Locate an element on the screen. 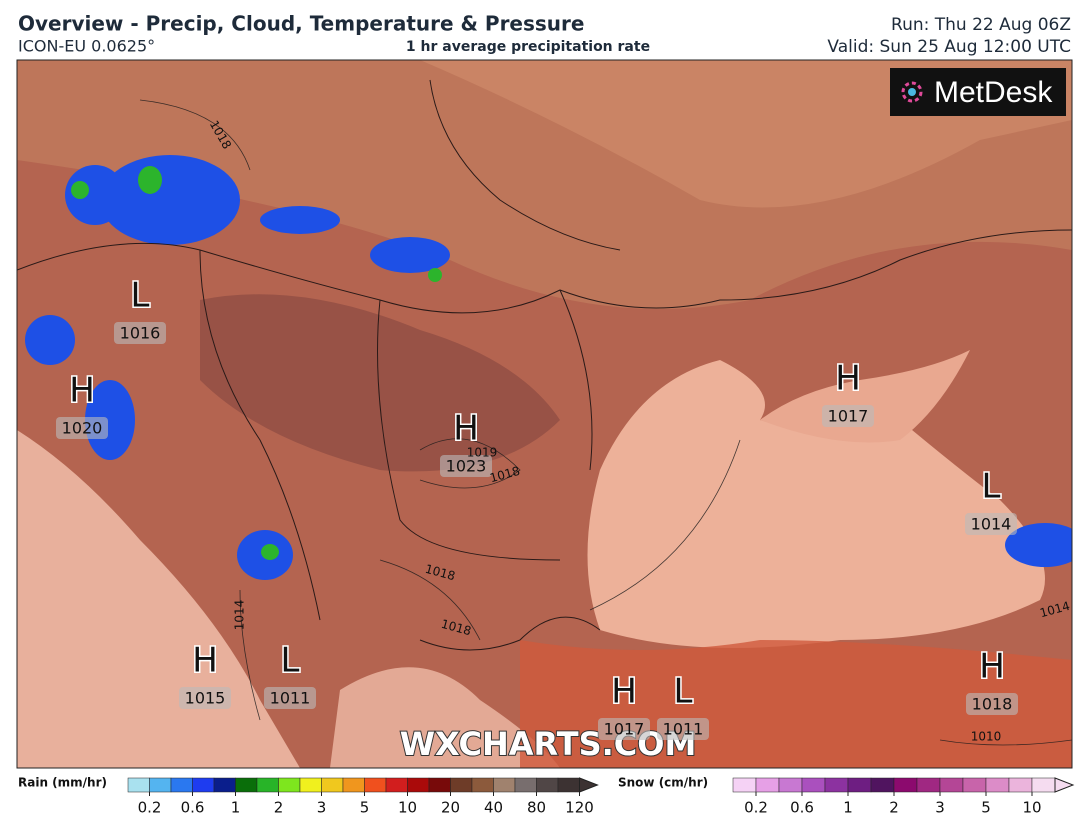  logo: MetDesk is located at coordinates (993, 92).